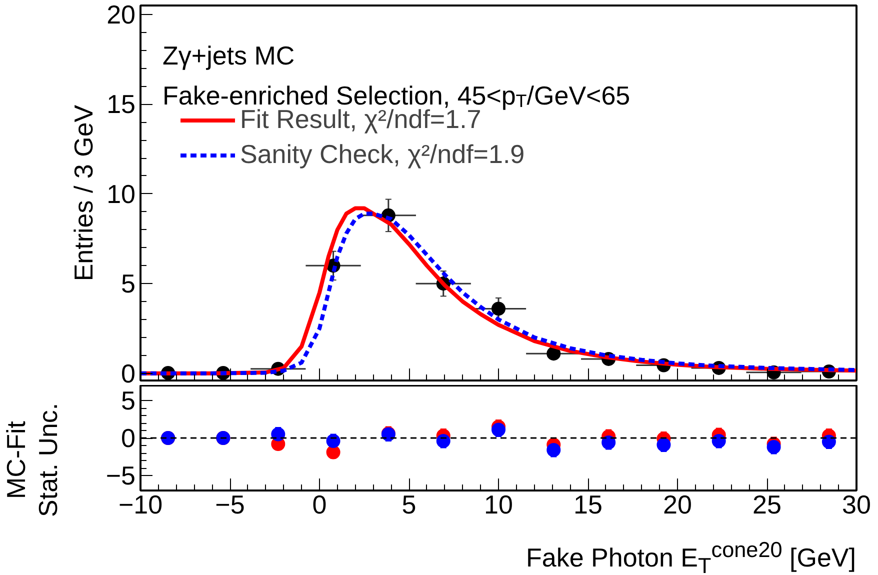 The image size is (878, 575). What do you see at coordinates (121, 193) in the screenshot?
I see `y-tick-label: 10` at bounding box center [121, 193].